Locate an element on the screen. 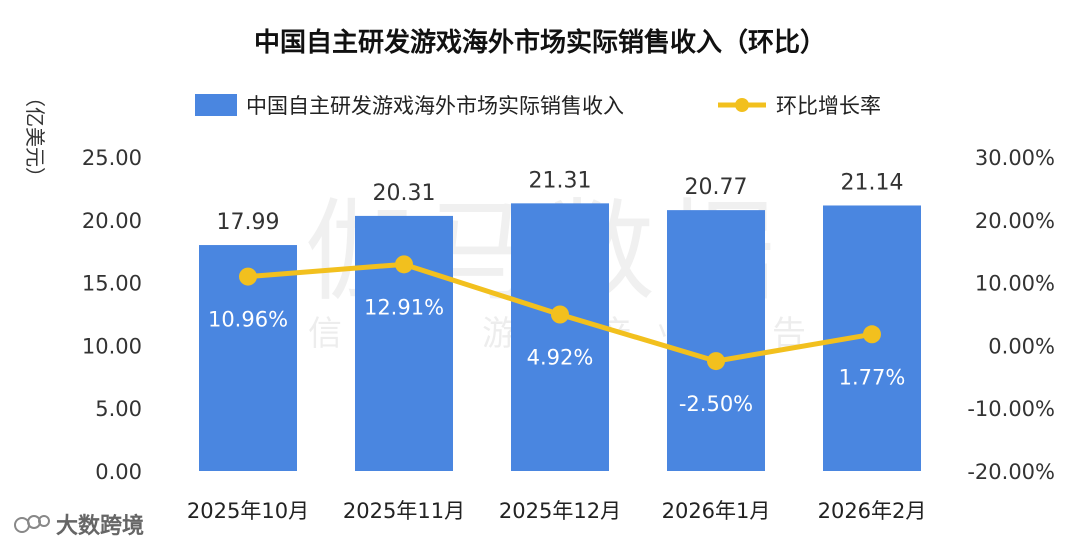 Image resolution: width=1080 pixels, height=546 pixels. x-tick-label: 2026年2月 is located at coordinates (872, 511).